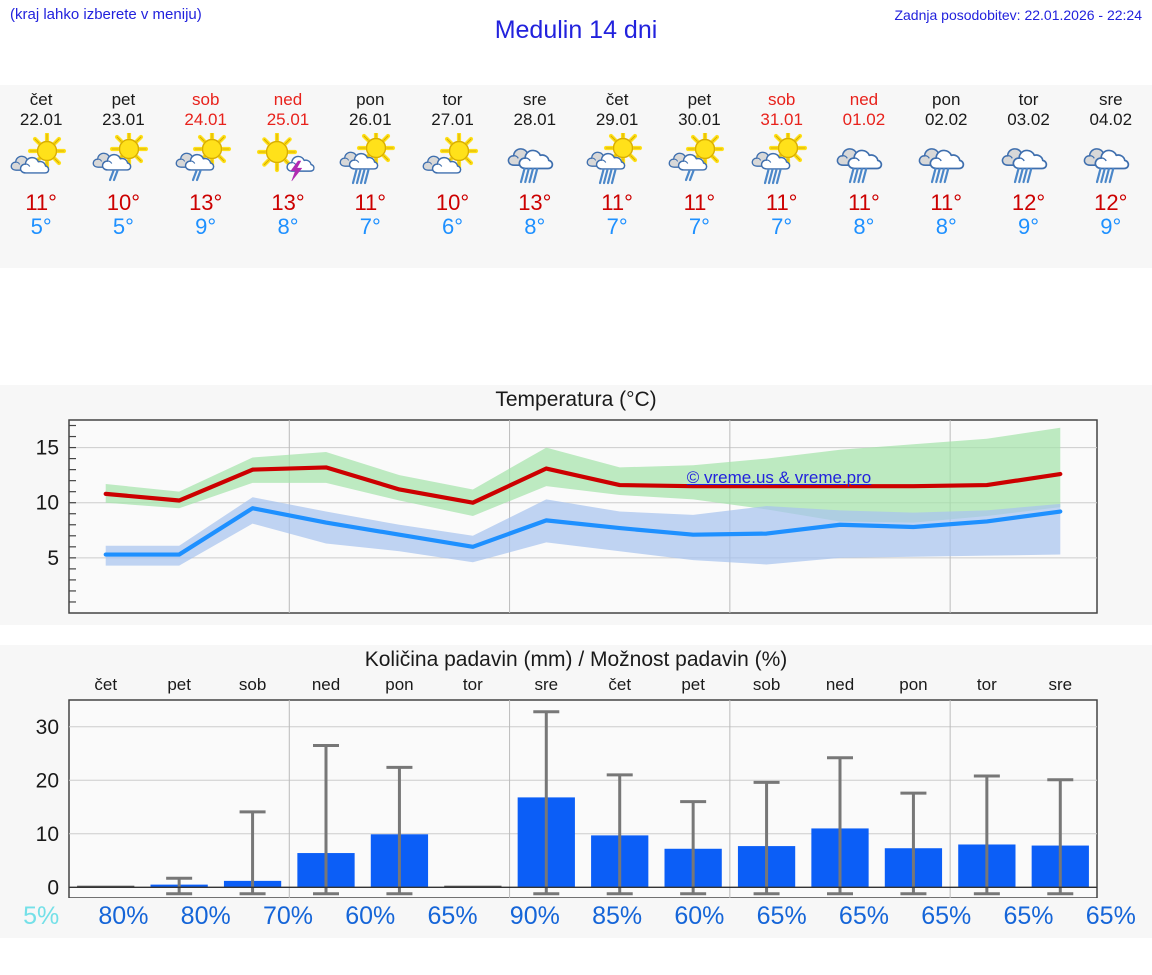  What do you see at coordinates (1028, 916) in the screenshot?
I see `precipitation-probability-12: 65%` at bounding box center [1028, 916].